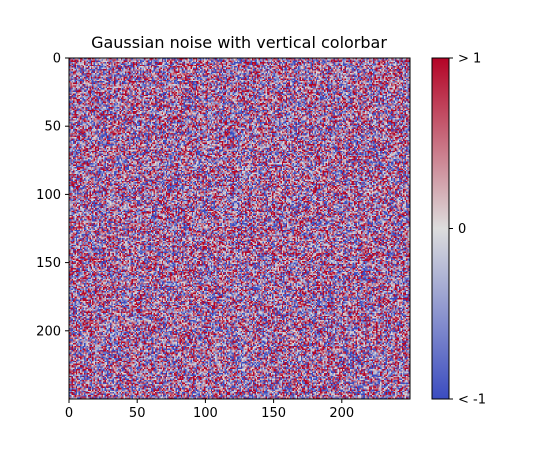  Describe the element at coordinates (273, 413) in the screenshot. I see `x-tick-label: 150` at that location.